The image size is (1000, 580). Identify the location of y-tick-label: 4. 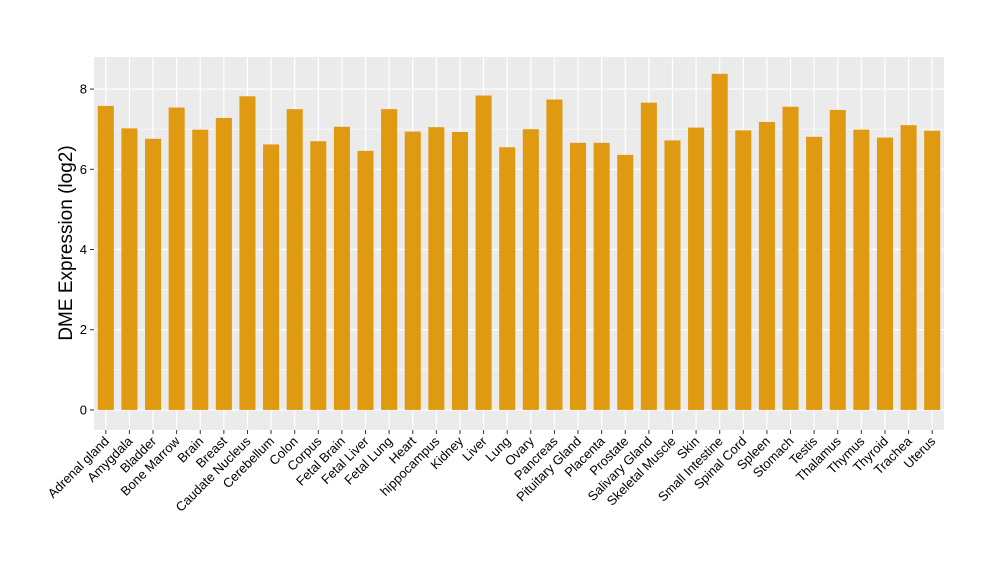
(83, 249).